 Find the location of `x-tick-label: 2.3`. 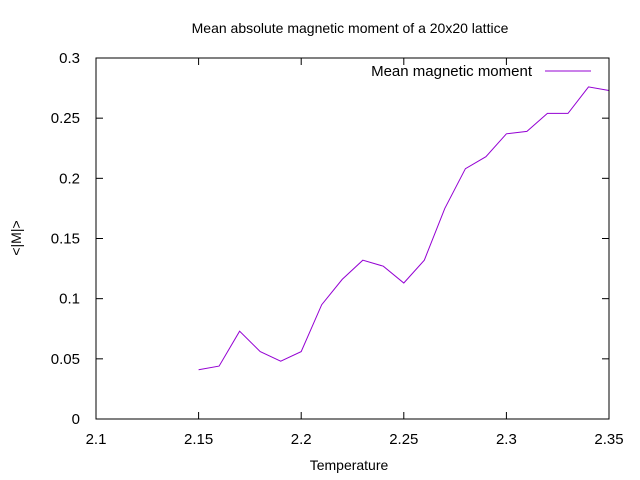

x-tick-label: 2.3 is located at coordinates (506, 439).